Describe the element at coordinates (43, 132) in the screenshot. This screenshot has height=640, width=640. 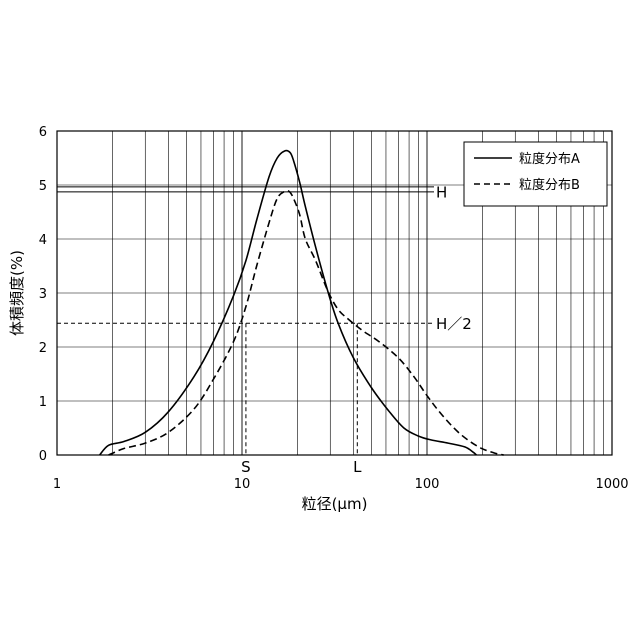
I see `y-tick-label: 6` at that location.